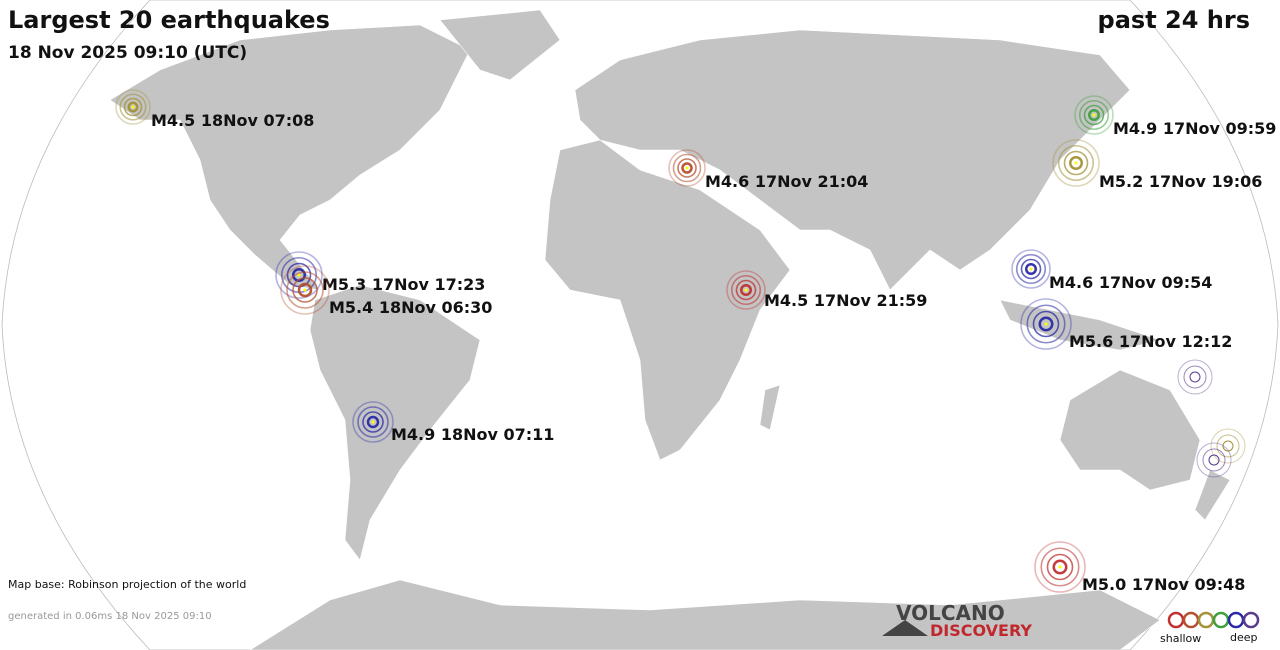 The image size is (1280, 650). What do you see at coordinates (1130, 282) in the screenshot?
I see `quake-label: M4.6 17Nov 09:54` at bounding box center [1130, 282].